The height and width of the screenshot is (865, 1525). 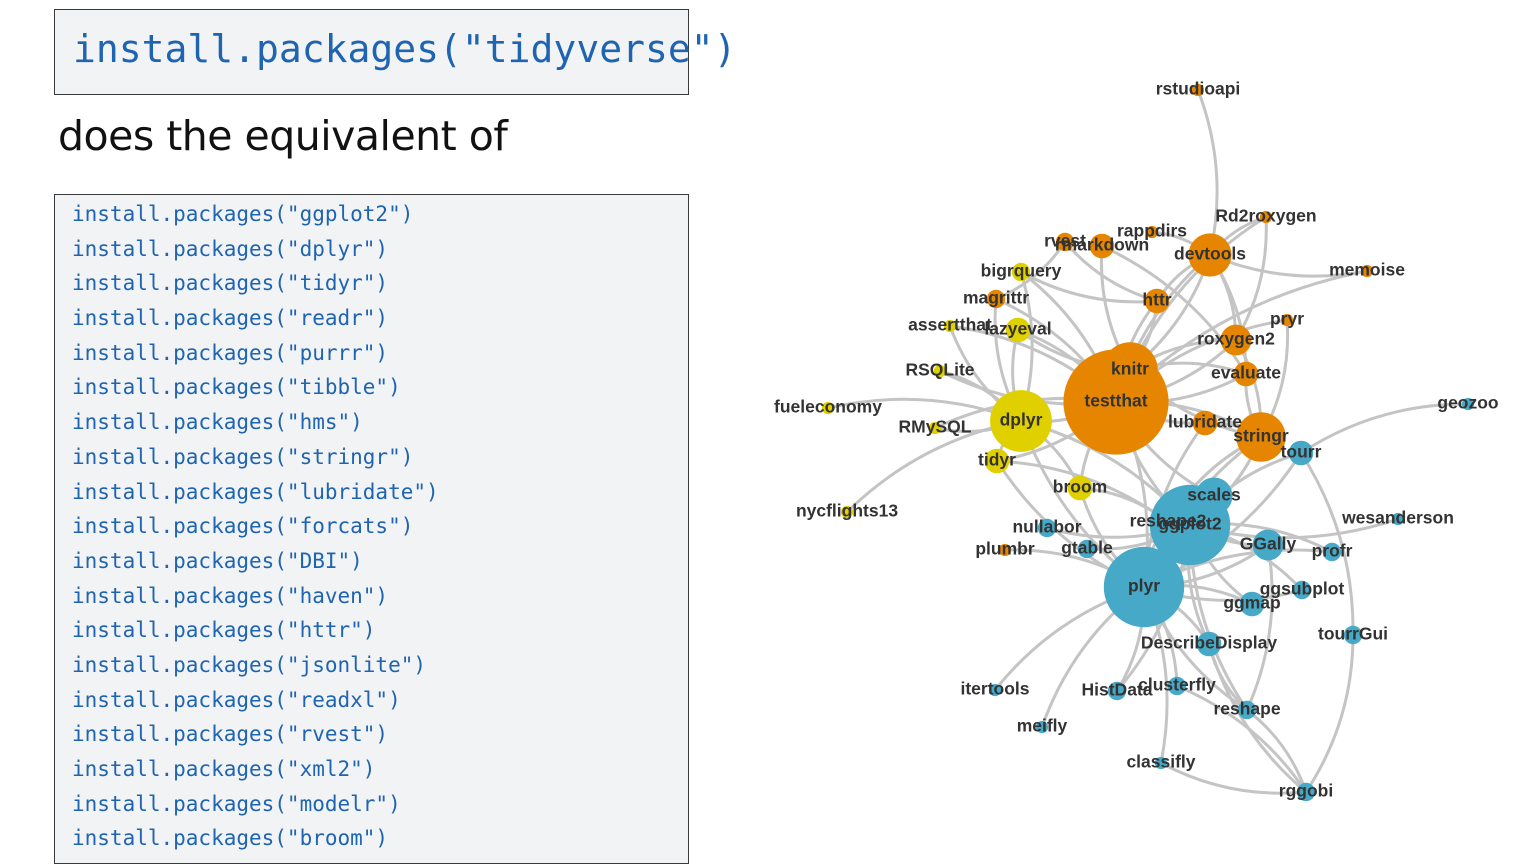 I want to click on label-itertools: itertools, so click(x=994, y=689).